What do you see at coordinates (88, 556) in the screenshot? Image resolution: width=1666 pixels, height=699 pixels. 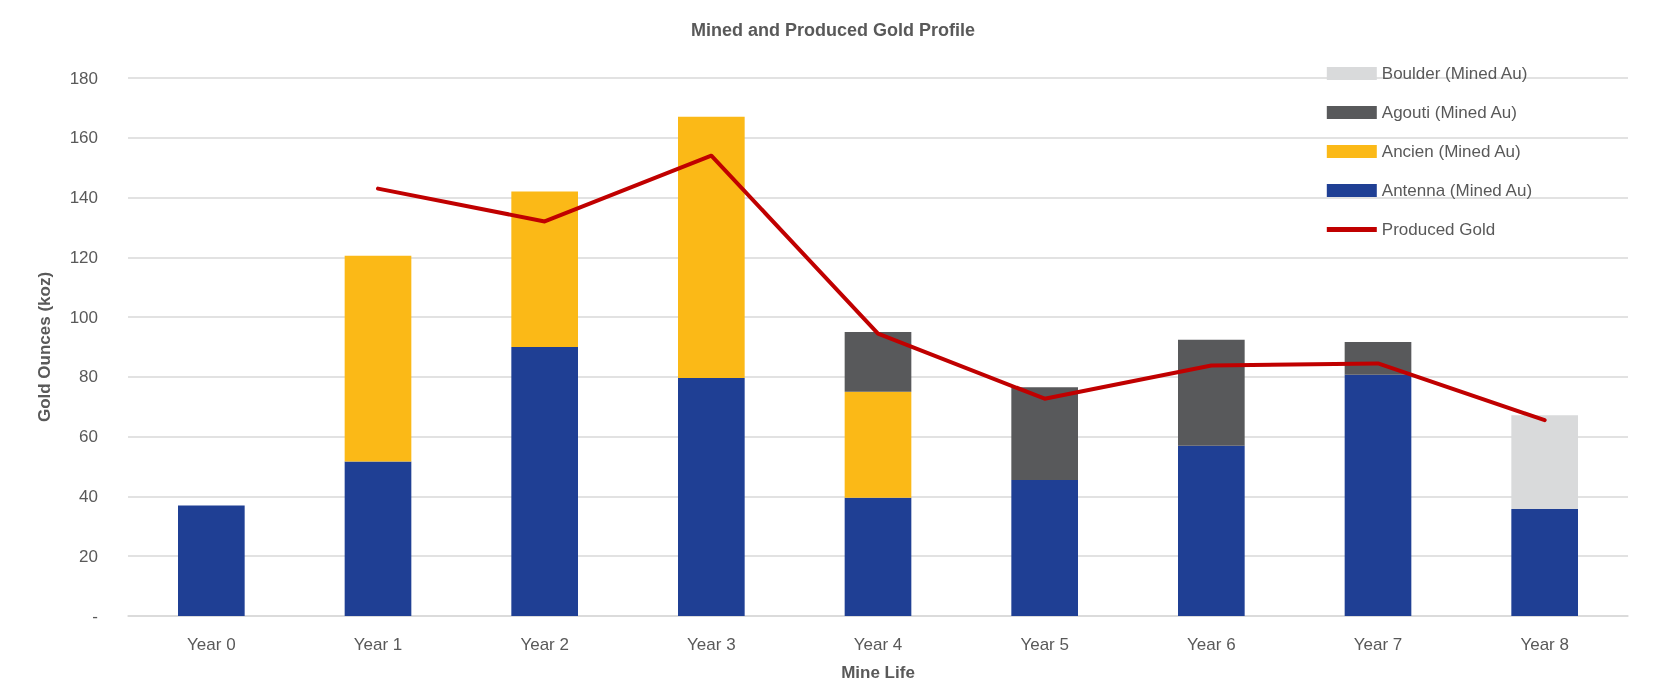 I see `y-tick-label: 20` at bounding box center [88, 556].